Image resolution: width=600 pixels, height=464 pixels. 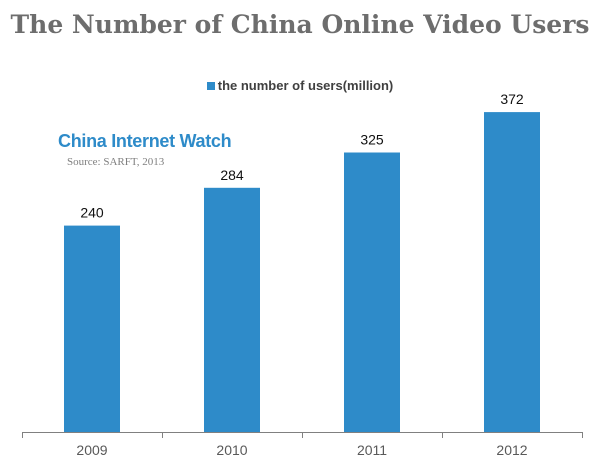 I want to click on x-axis, so click(x=302, y=435).